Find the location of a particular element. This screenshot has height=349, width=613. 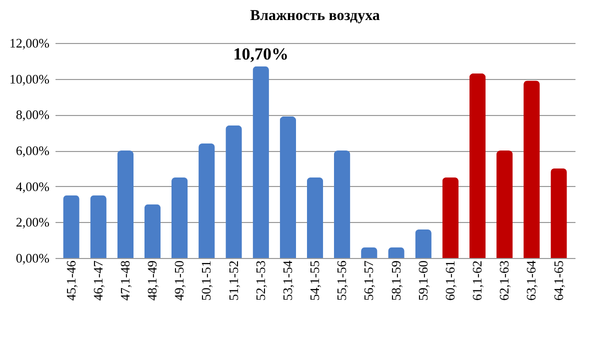

y-tick-label: 4,00% is located at coordinates (33, 186).